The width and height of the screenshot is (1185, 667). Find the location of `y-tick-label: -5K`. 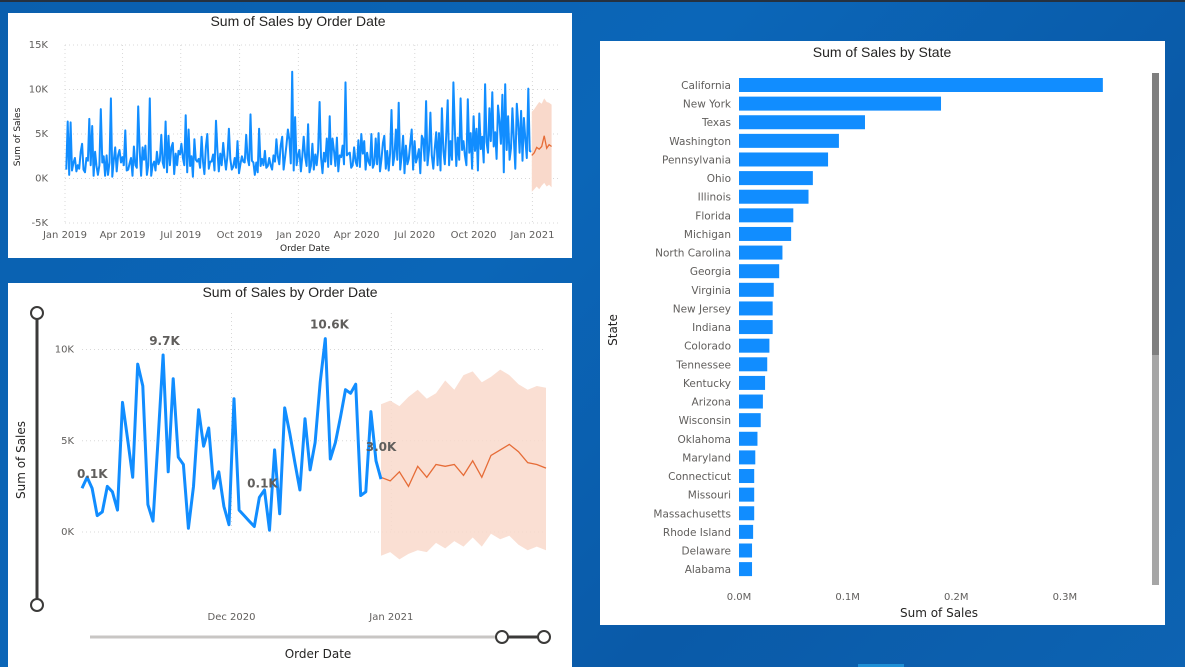

y-tick-label: -5K is located at coordinates (39, 223).